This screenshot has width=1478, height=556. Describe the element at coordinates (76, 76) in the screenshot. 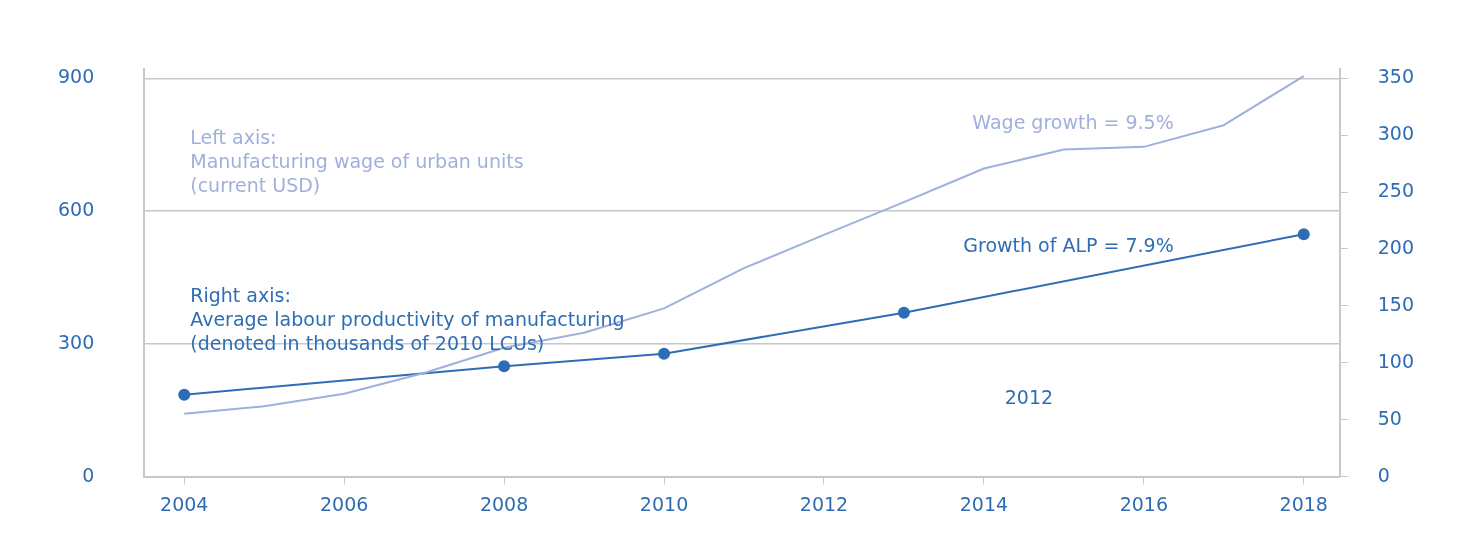

I see `y-tick-label: 900` at that location.